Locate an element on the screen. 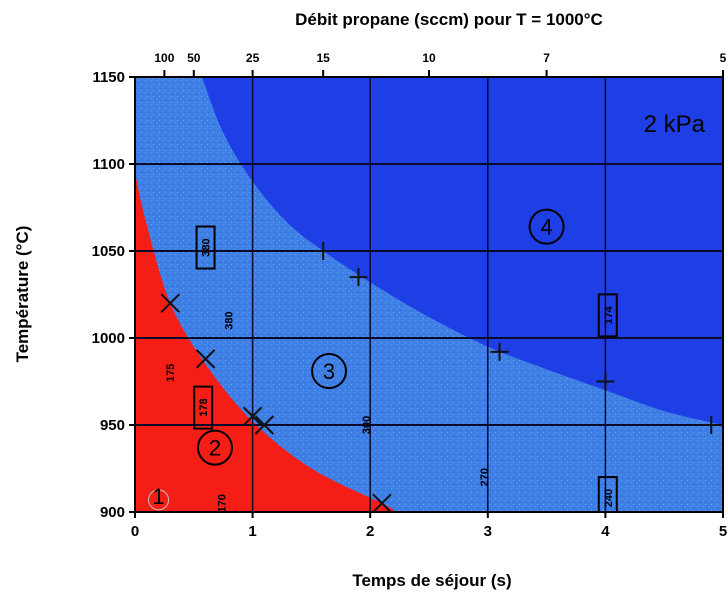 The image size is (728, 599). y-tick-label: 1050 is located at coordinates (108, 251).